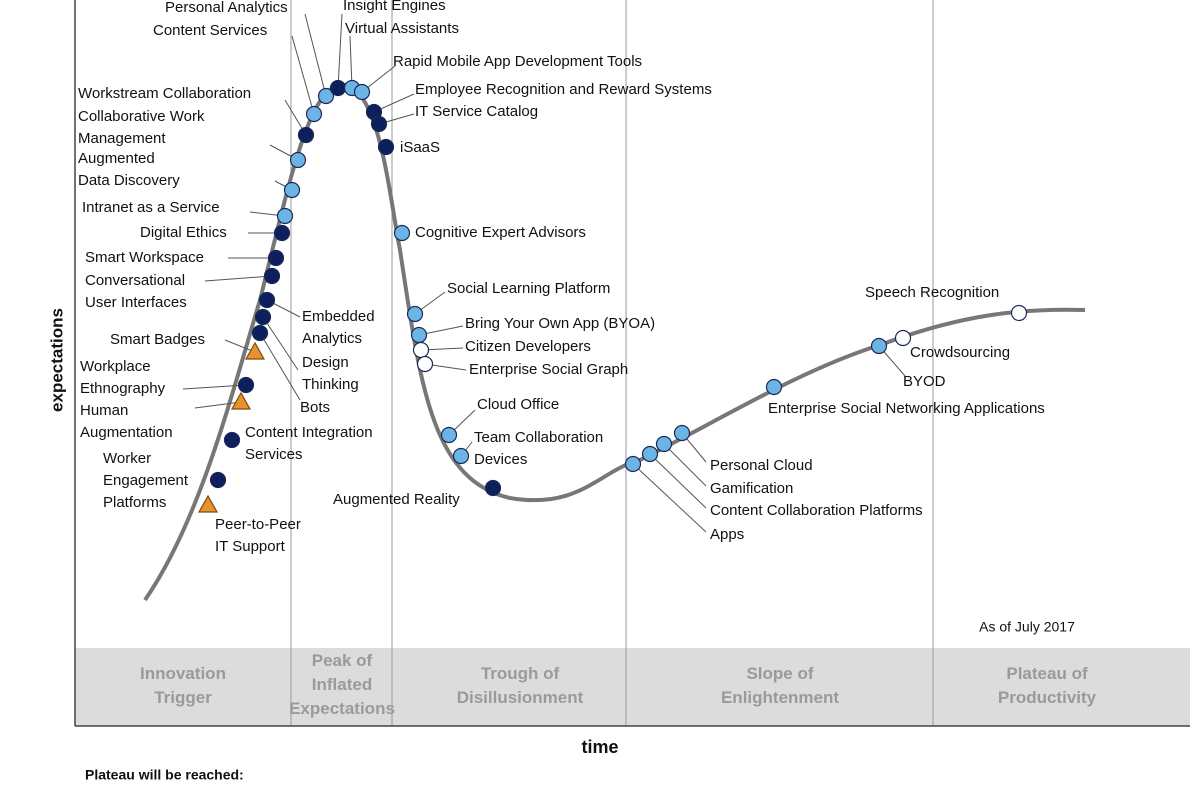 Image resolution: width=1200 pixels, height=800 pixels. What do you see at coordinates (136, 302) in the screenshot?
I see `label-line: User Interfaces` at bounding box center [136, 302].